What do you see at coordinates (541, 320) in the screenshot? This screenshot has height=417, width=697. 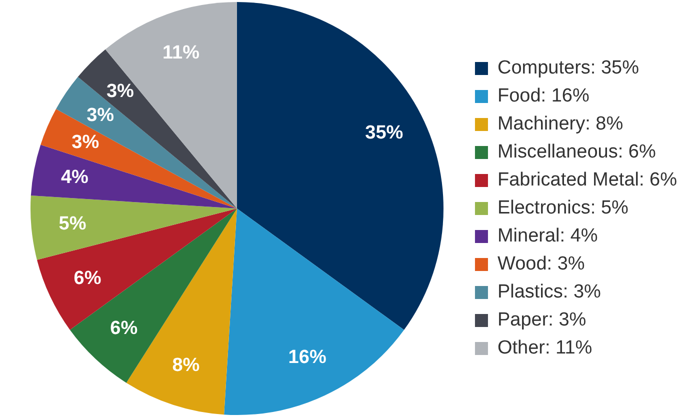 I see `legend-label: Paper: 3%` at bounding box center [541, 320].